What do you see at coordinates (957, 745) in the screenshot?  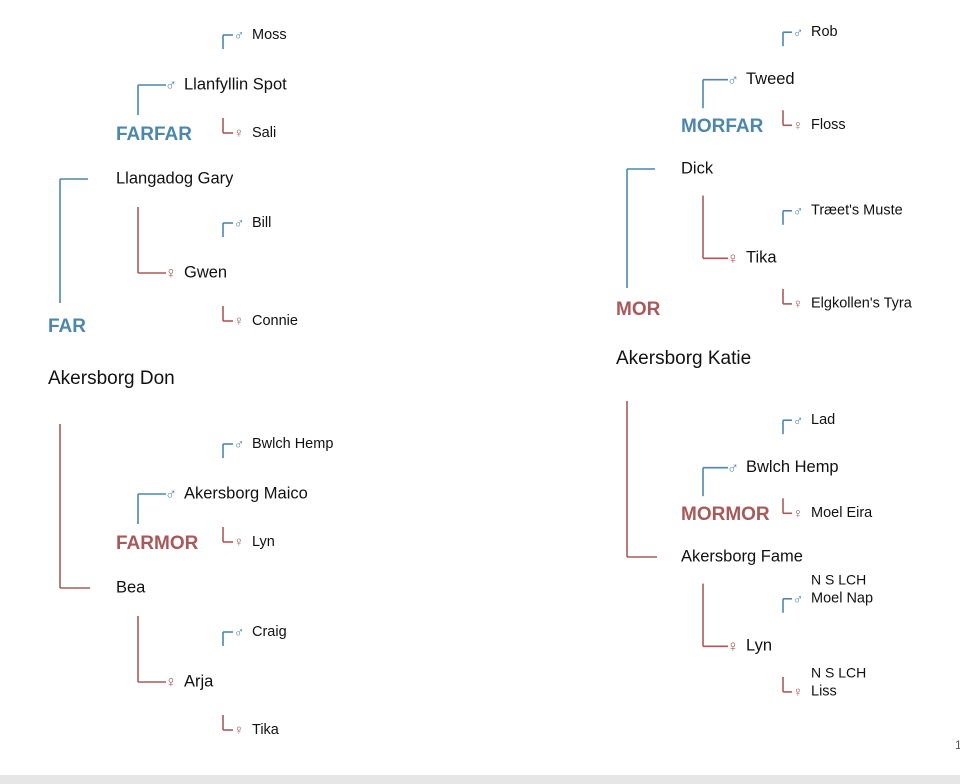 I see `page-number: 1` at bounding box center [957, 745].